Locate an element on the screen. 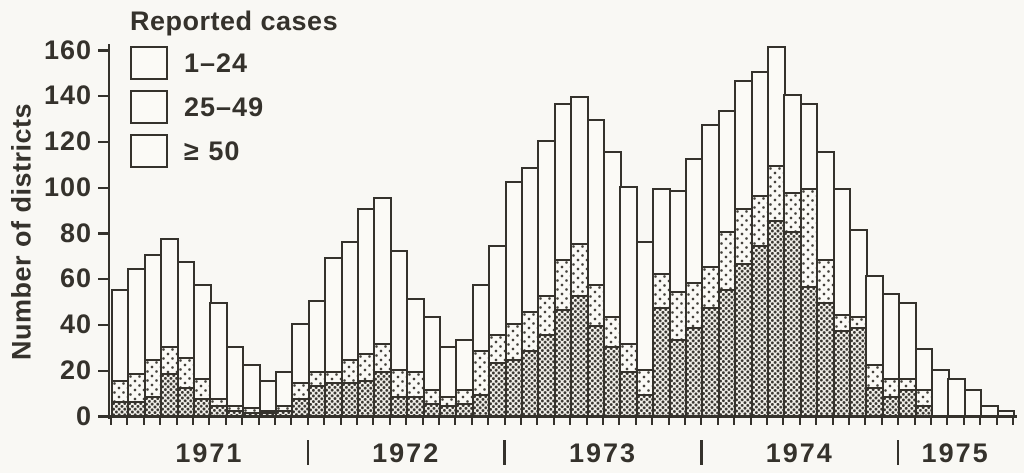 Image resolution: width=1024 pixels, height=473 pixels. y-axis-tick-label: 140 is located at coordinates (67, 95).